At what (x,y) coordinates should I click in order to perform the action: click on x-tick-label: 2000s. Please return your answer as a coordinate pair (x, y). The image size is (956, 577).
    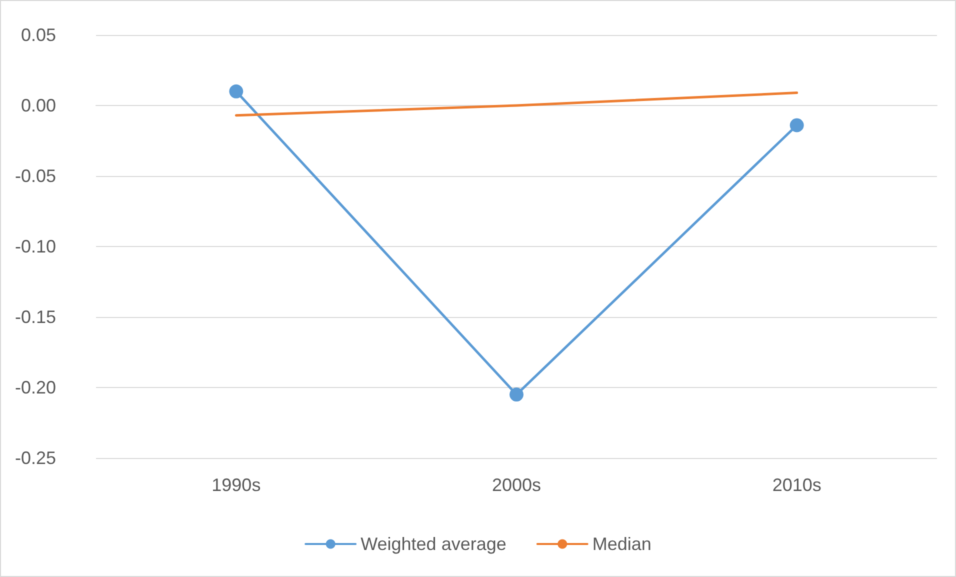
    Looking at the image, I should click on (517, 485).